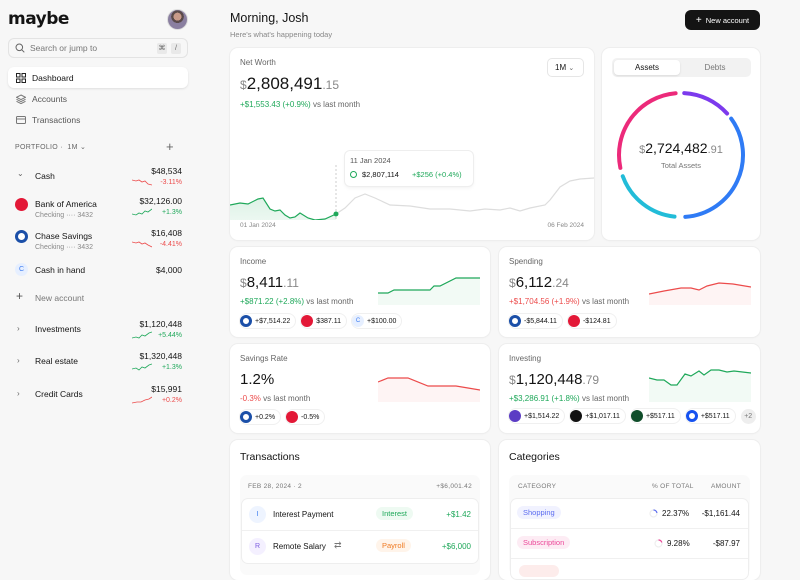 The height and width of the screenshot is (580, 800). I want to click on category-badge: Shopping, so click(539, 512).